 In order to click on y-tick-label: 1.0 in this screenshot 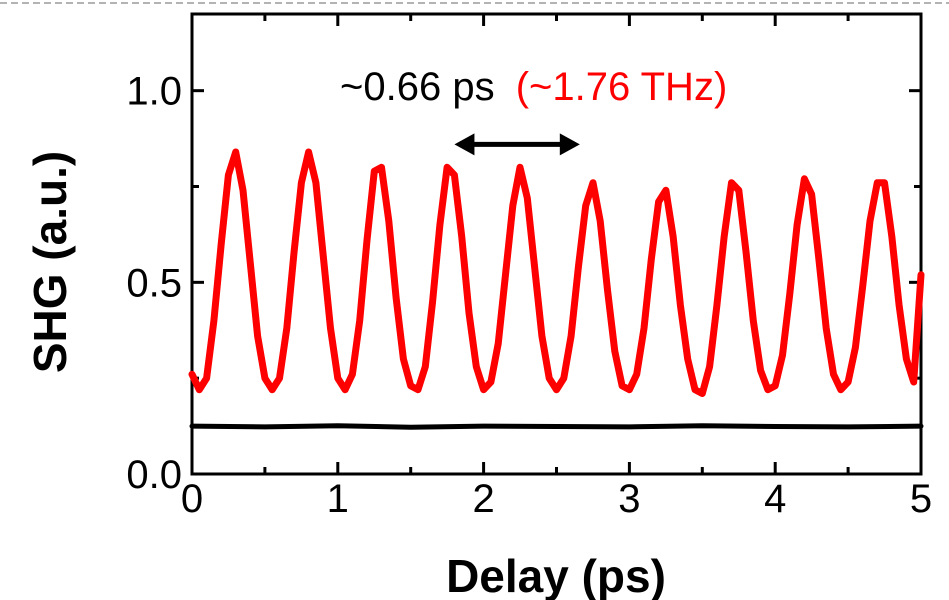, I will do `click(154, 92)`.